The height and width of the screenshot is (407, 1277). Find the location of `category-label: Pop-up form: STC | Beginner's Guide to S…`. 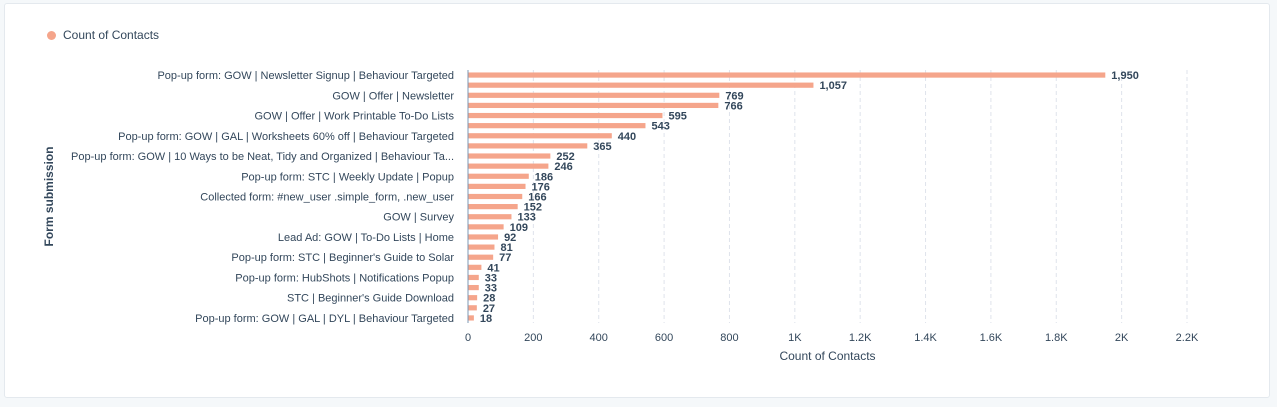

category-label: Pop-up form: STC | Beginner's Guide to S… is located at coordinates (342, 258).